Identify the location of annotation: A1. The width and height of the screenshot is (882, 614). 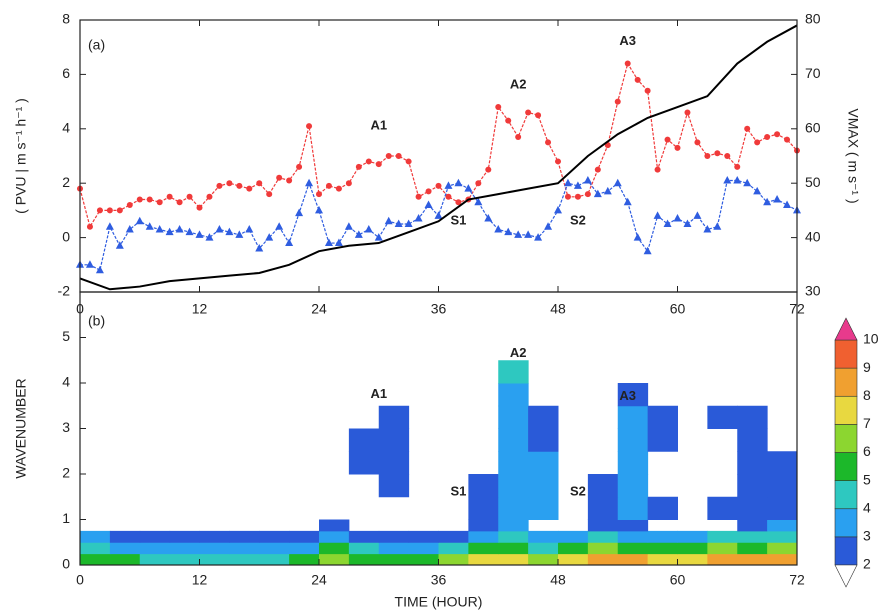
(378, 393).